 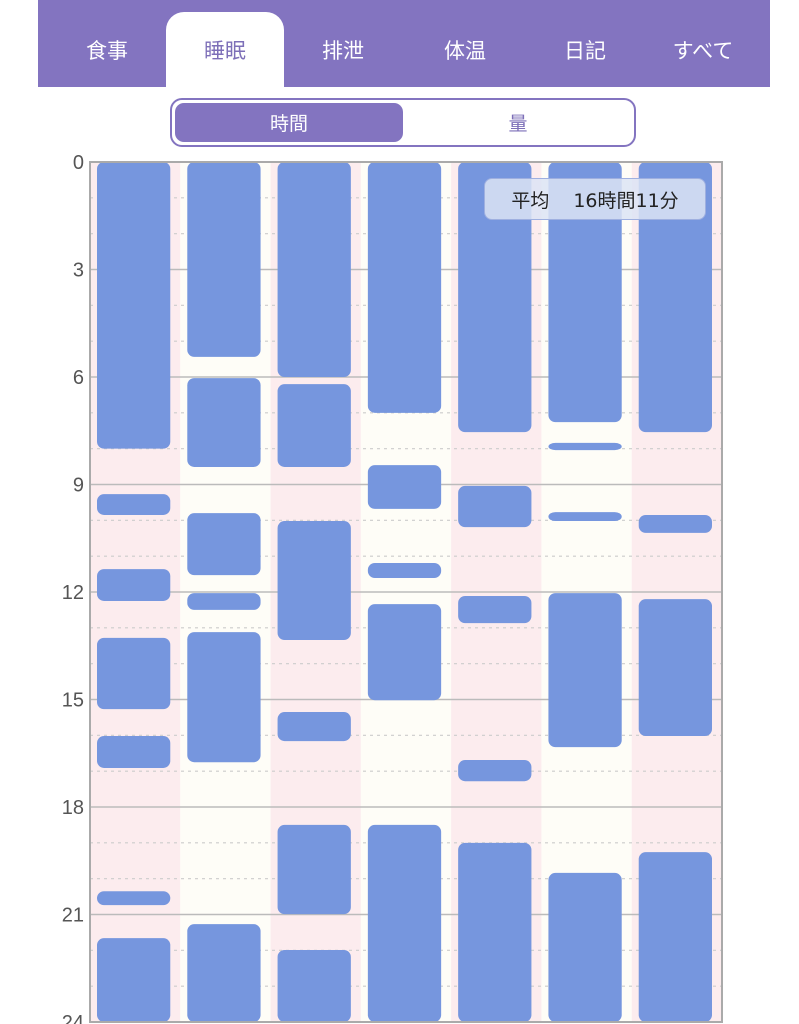 What do you see at coordinates (78, 271) in the screenshot?
I see `y-tick-label: 3` at bounding box center [78, 271].